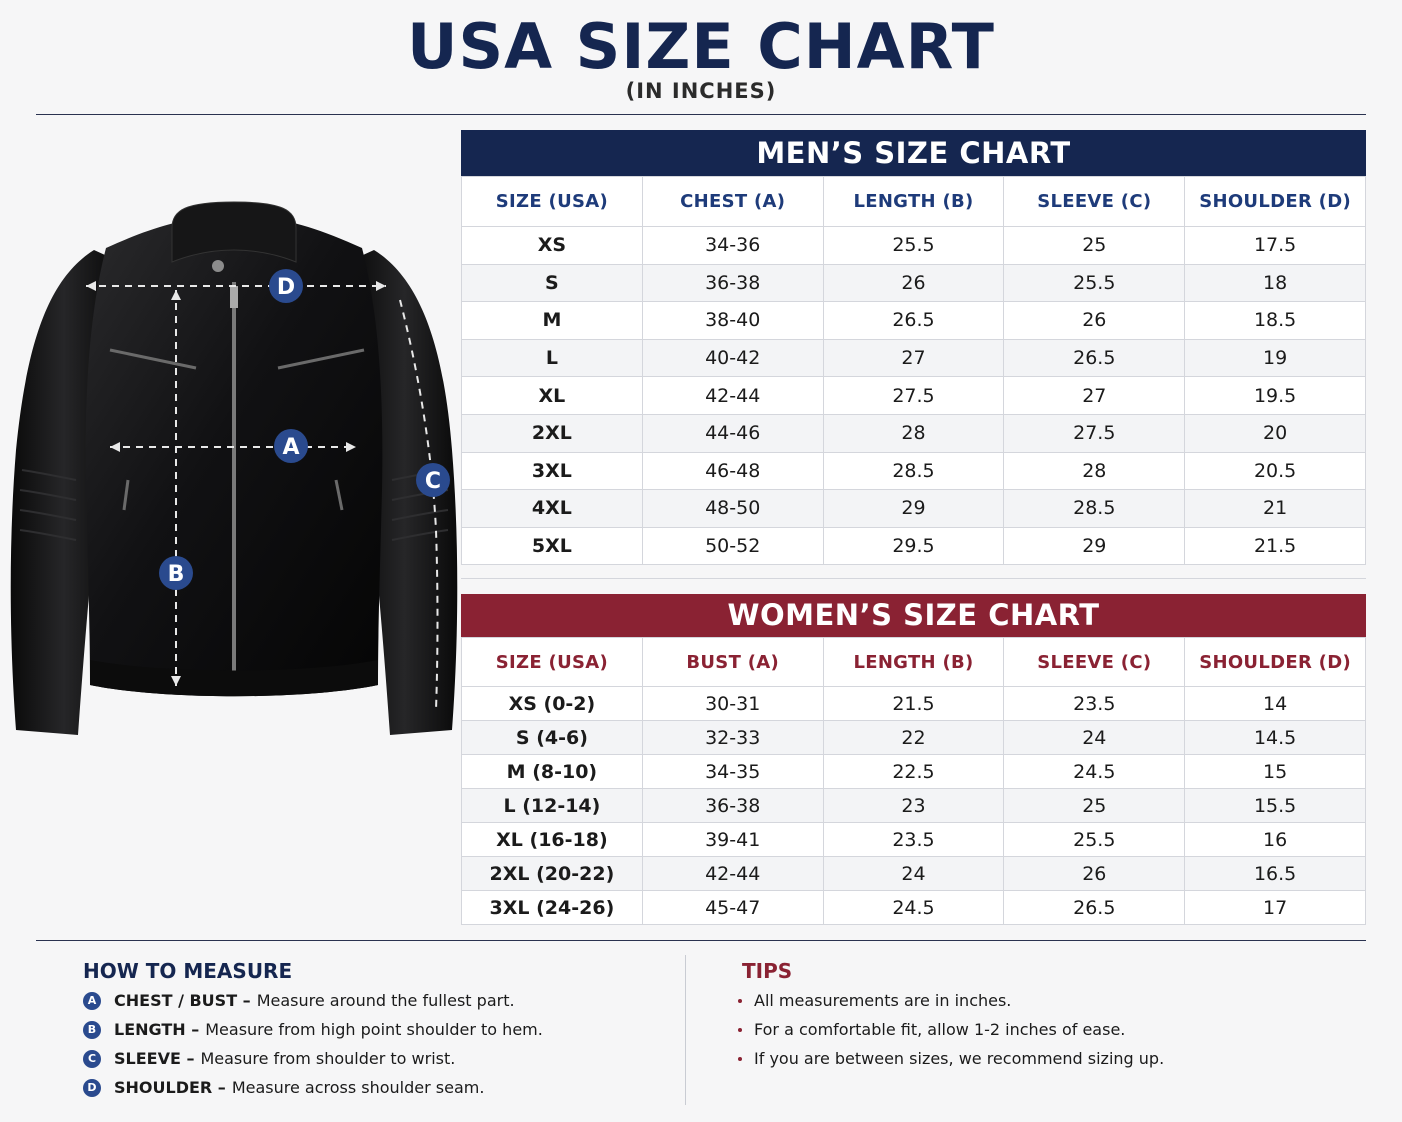  What do you see at coordinates (732, 839) in the screenshot?
I see `womens-value-cell: 39-41` at bounding box center [732, 839].